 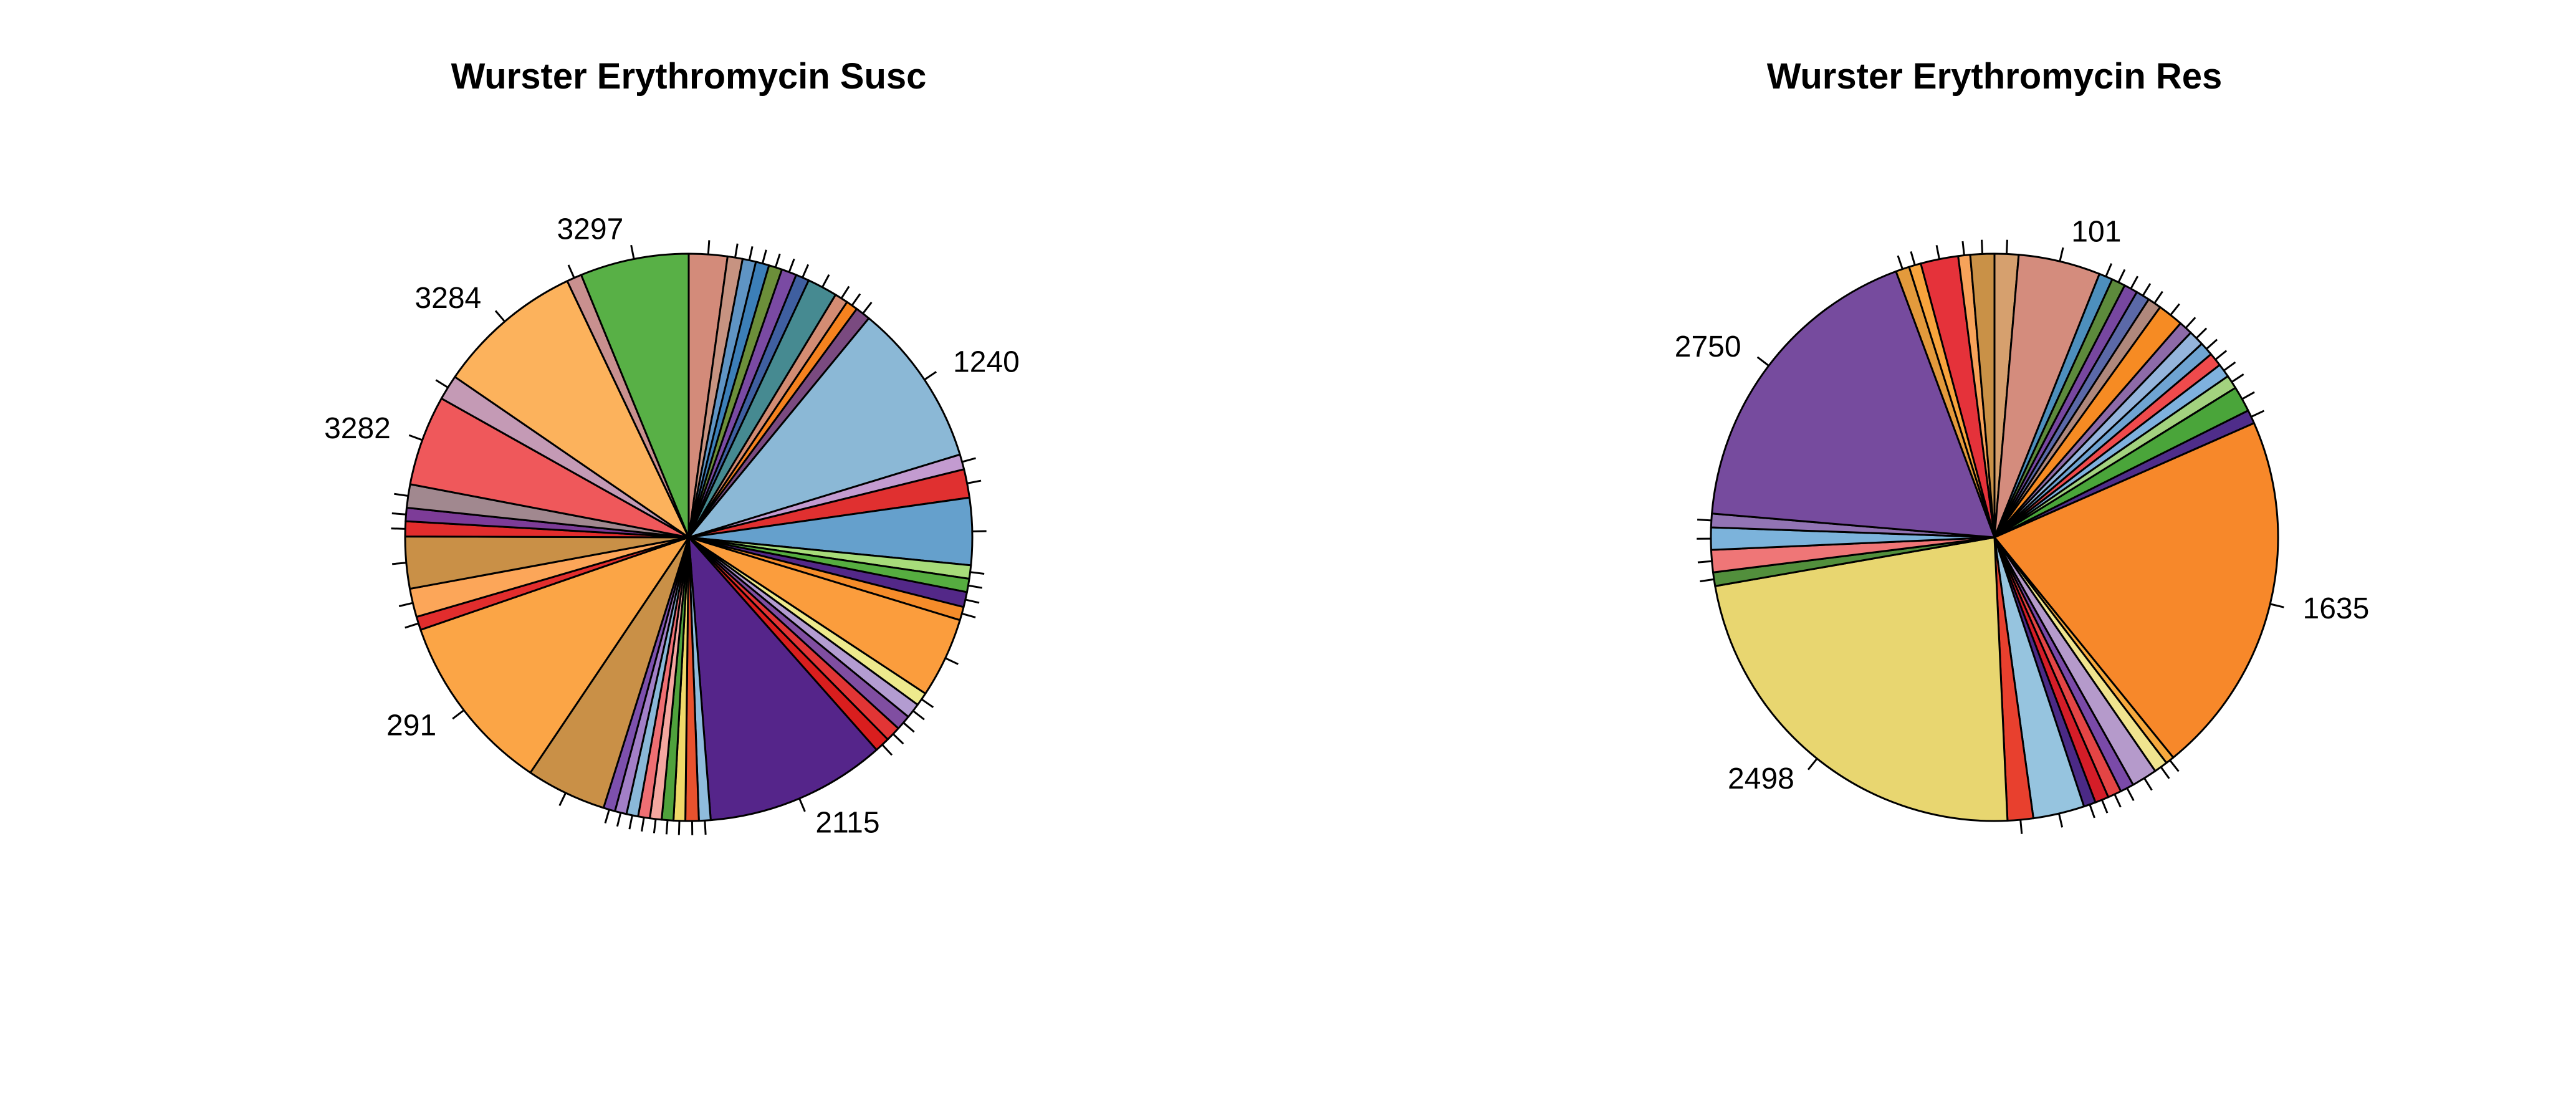 What do you see at coordinates (448, 298) in the screenshot?
I see `susceptible-slice-label-3284: 3284` at bounding box center [448, 298].